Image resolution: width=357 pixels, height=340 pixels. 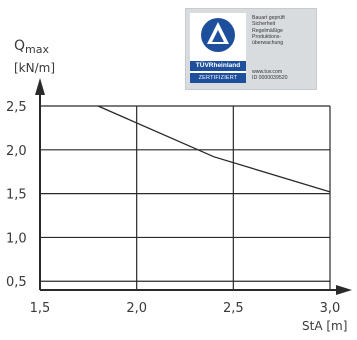 I want to click on cert-line: Sicherheit, so click(x=264, y=24).